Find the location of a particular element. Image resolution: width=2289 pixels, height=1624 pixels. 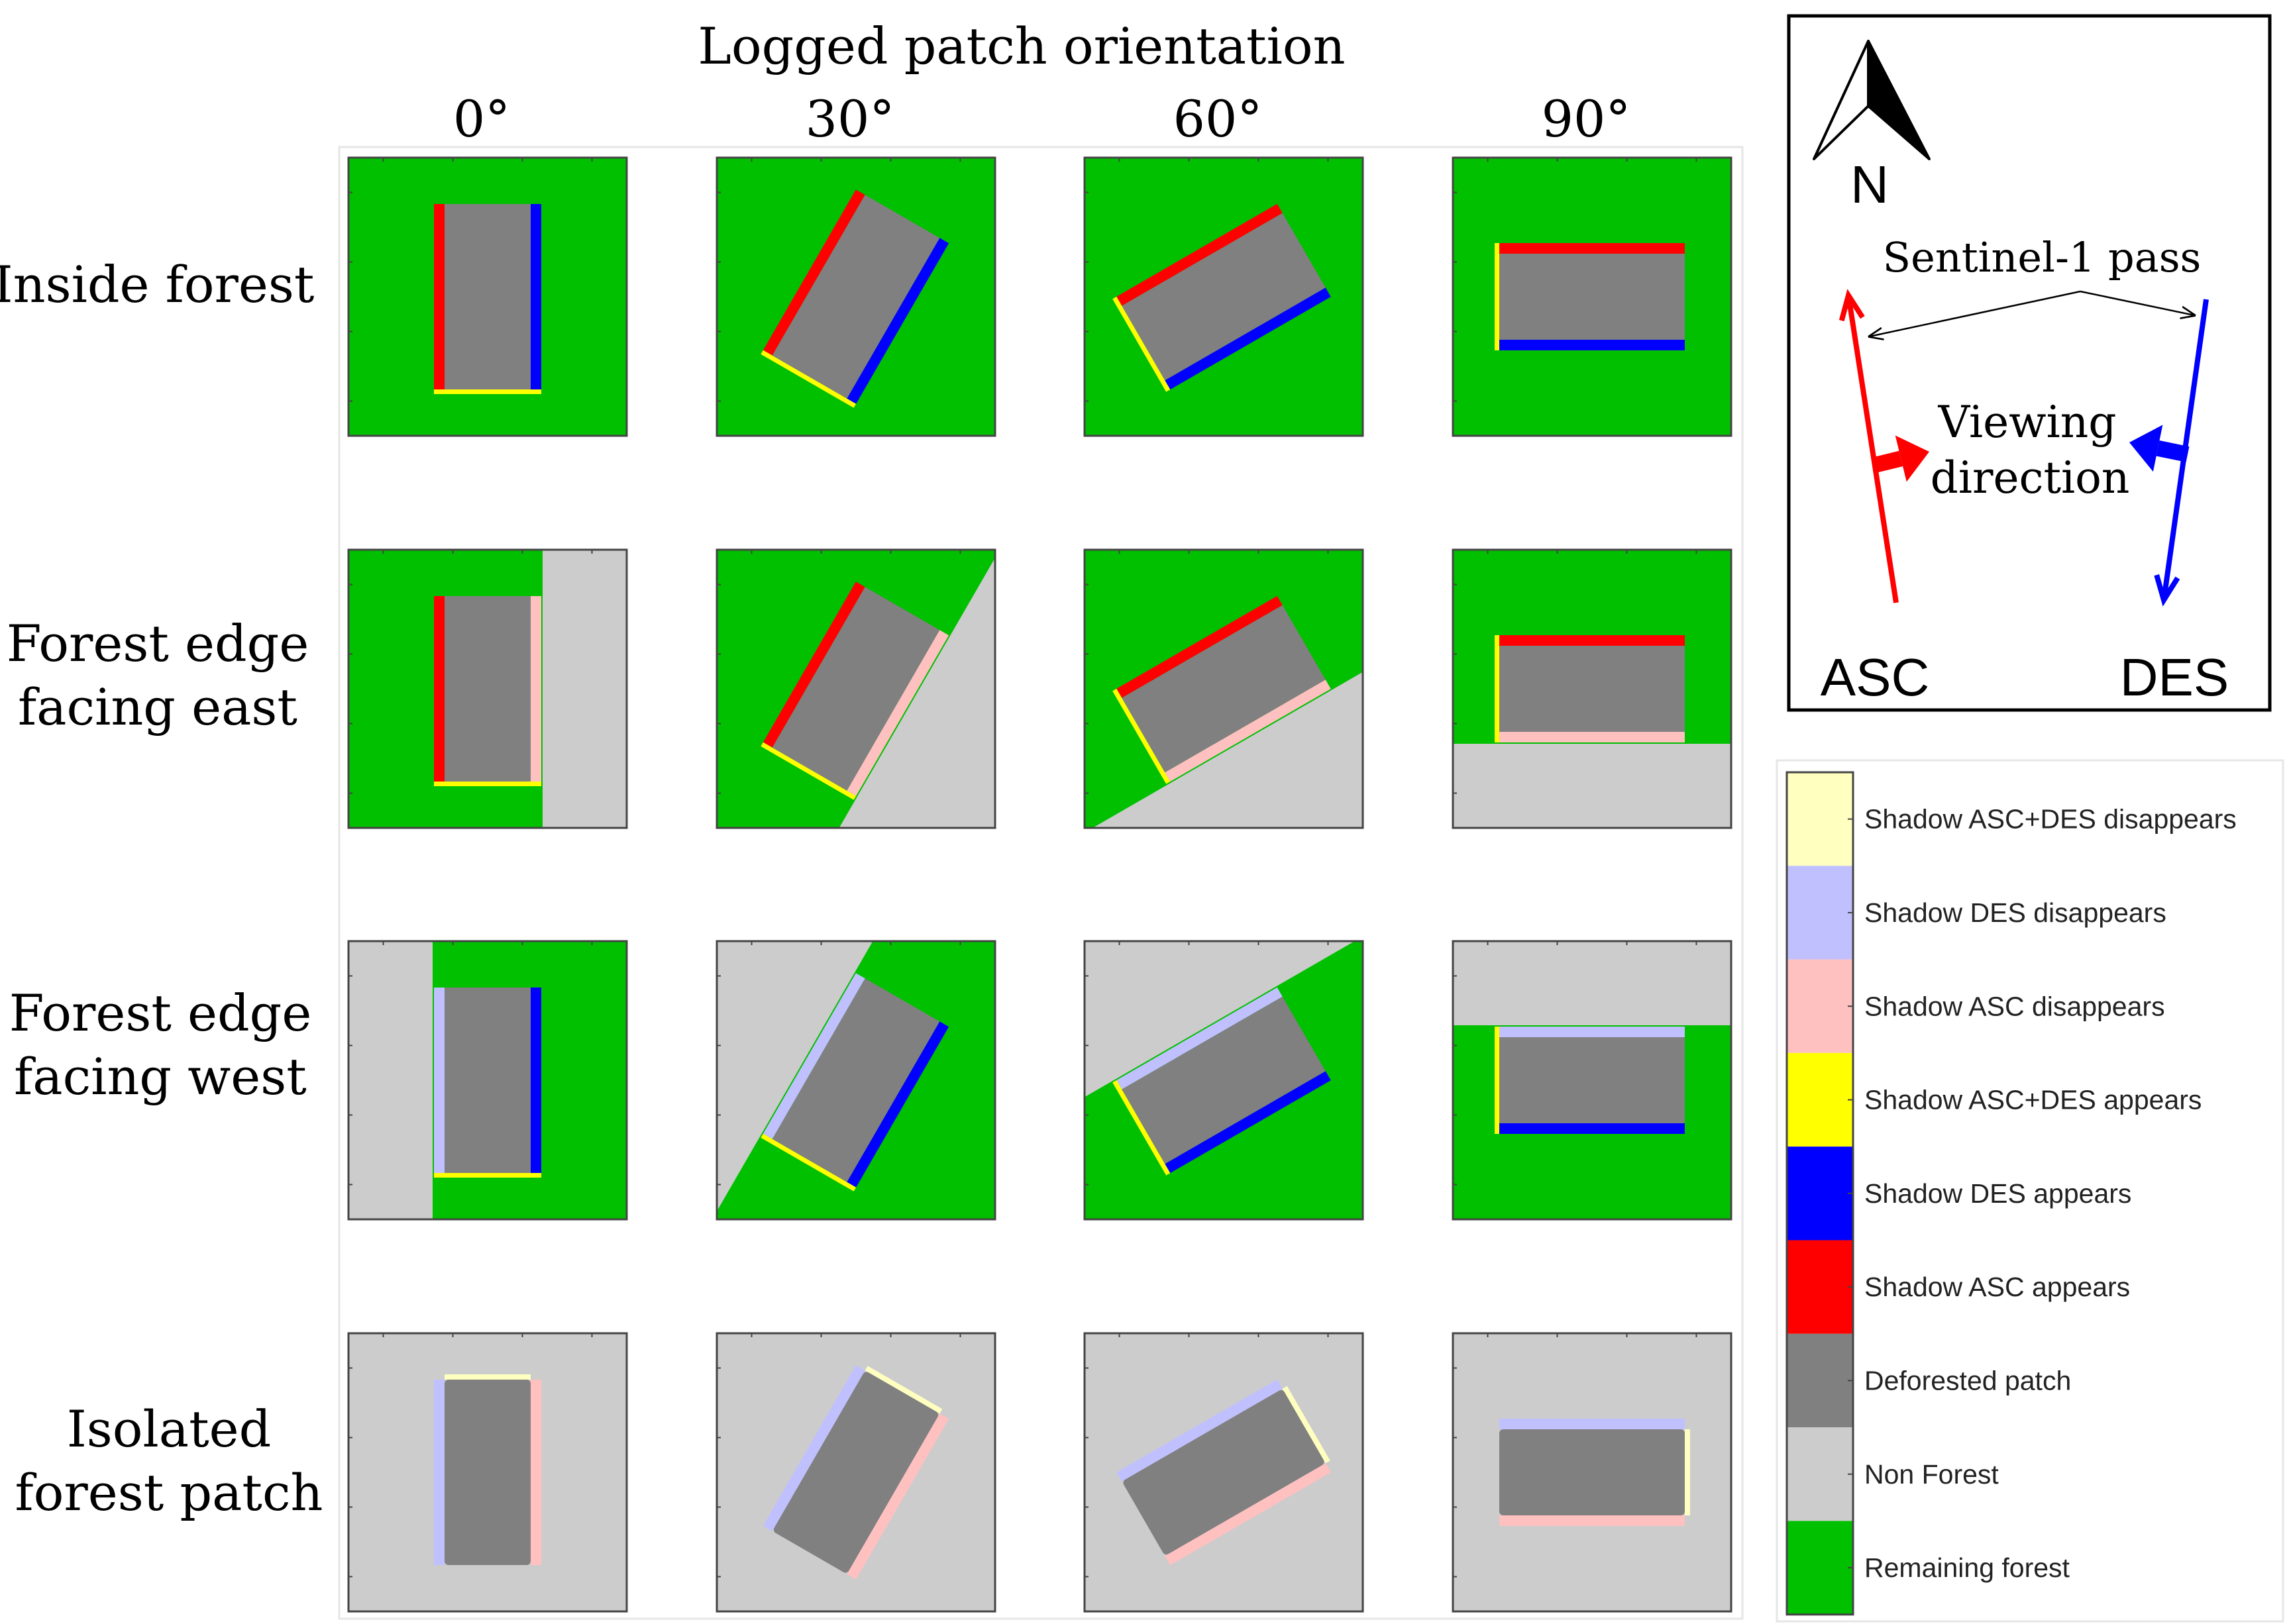

viewing-label-line2: direction is located at coordinates (2031, 477).